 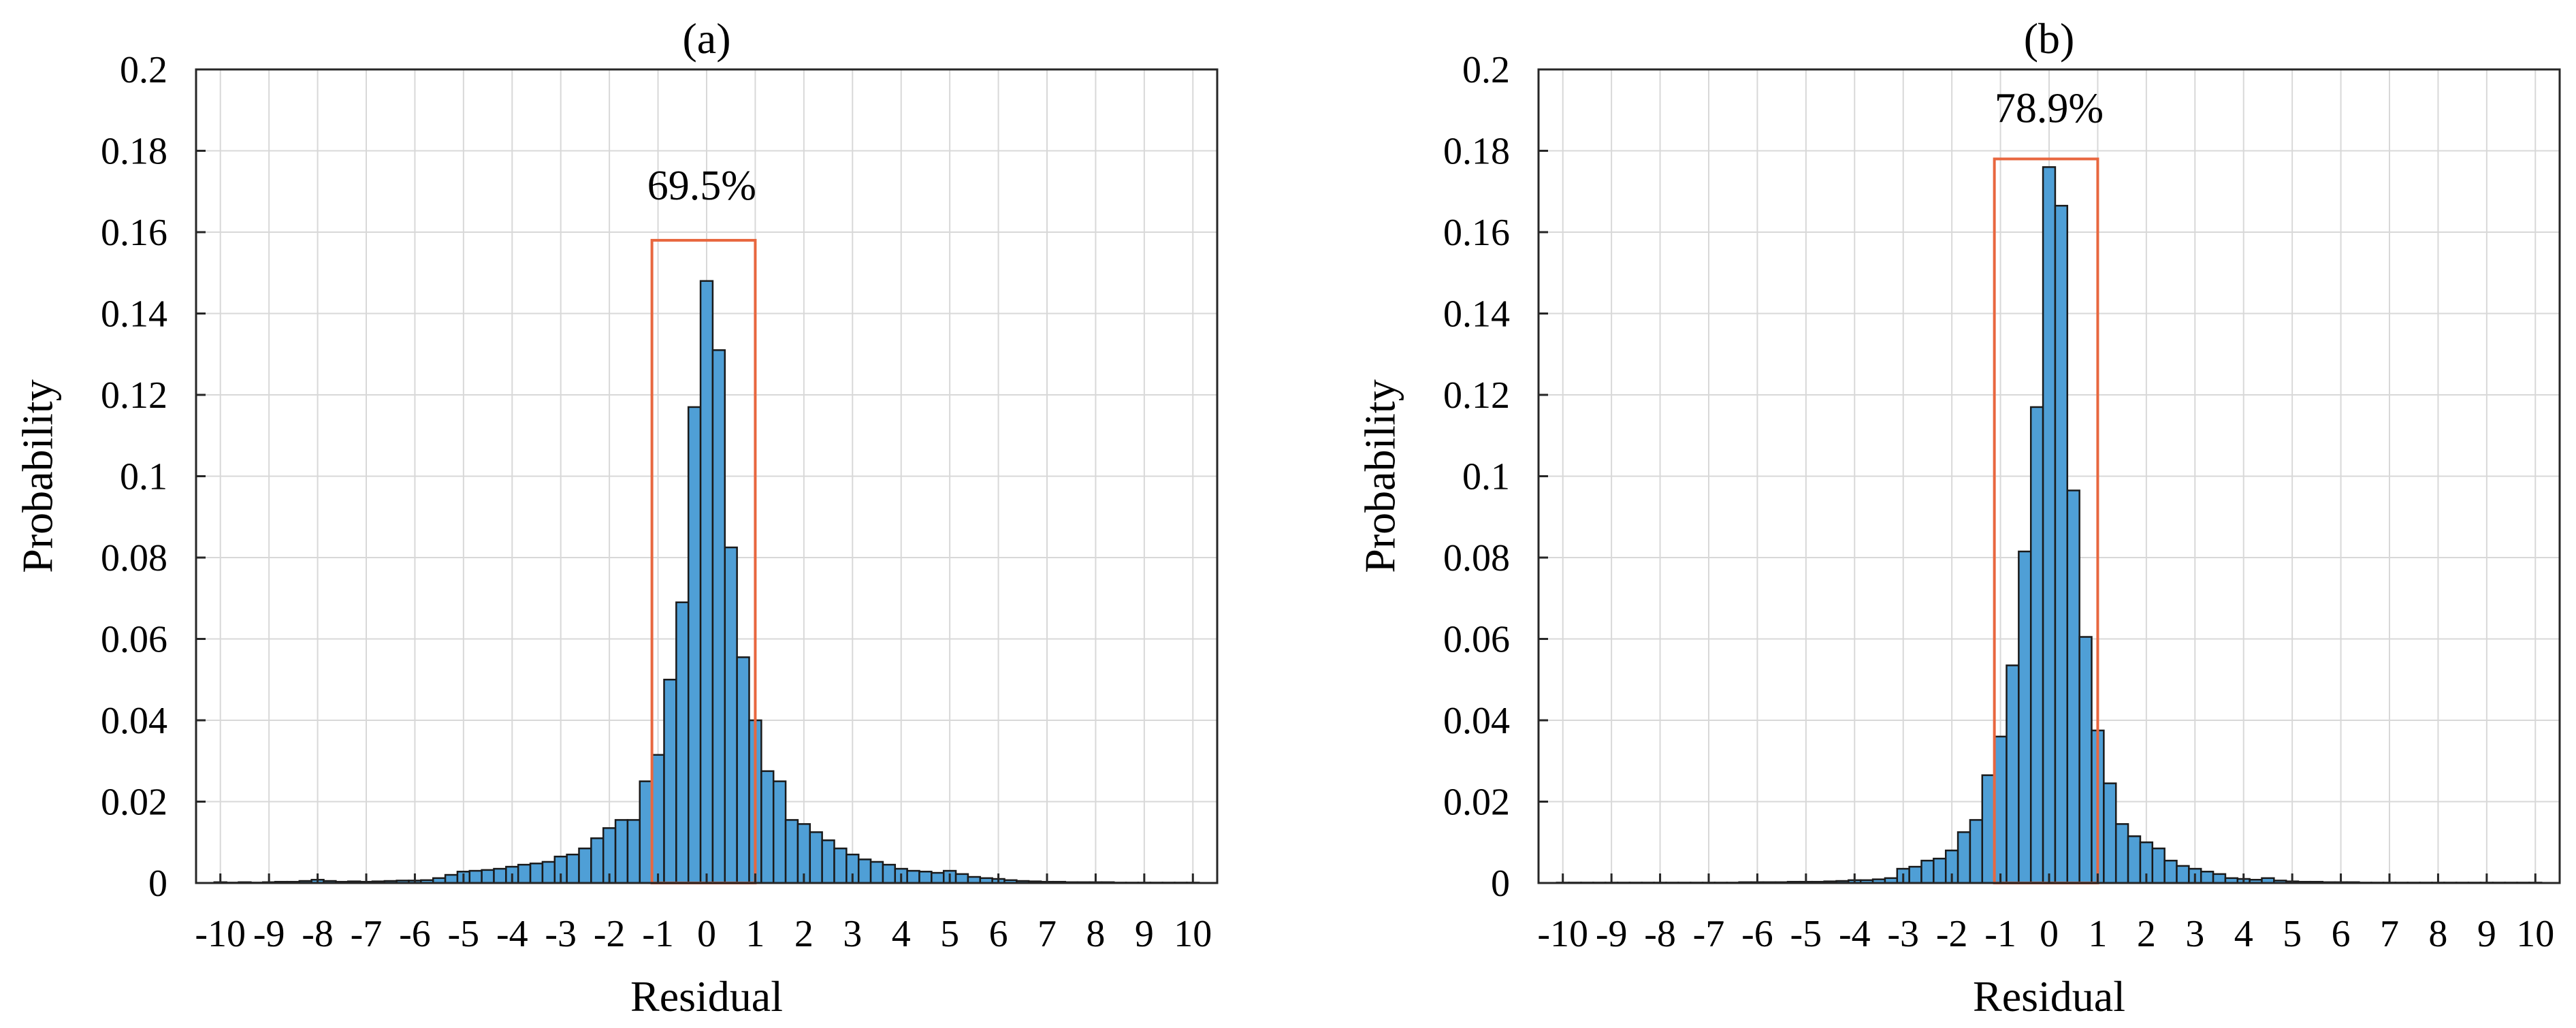 I want to click on chart-title: (a), so click(x=706, y=38).